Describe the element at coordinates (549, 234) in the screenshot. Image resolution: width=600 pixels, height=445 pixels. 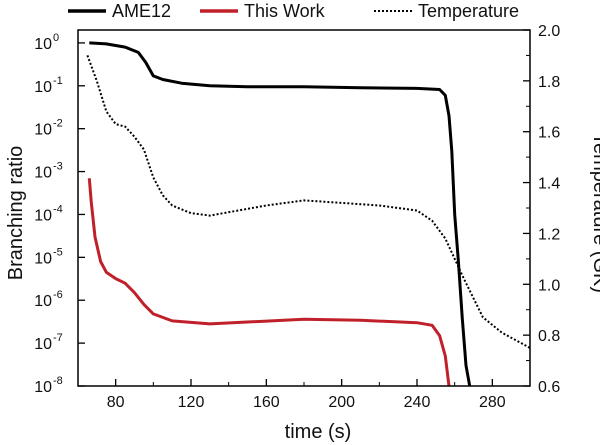
I see `right-y-tick-label: 1.2` at that location.